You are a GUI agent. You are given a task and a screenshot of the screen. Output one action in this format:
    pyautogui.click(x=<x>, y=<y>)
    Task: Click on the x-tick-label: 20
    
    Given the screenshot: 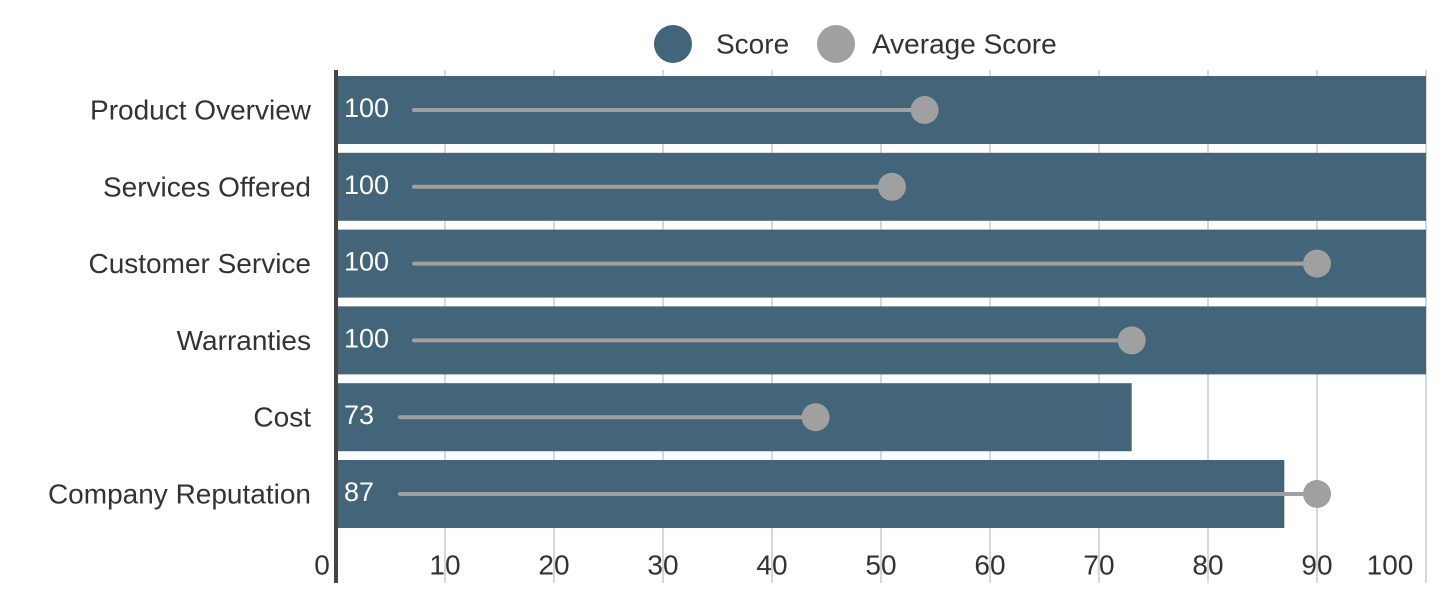 What is the action you would take?
    pyautogui.click(x=553, y=565)
    